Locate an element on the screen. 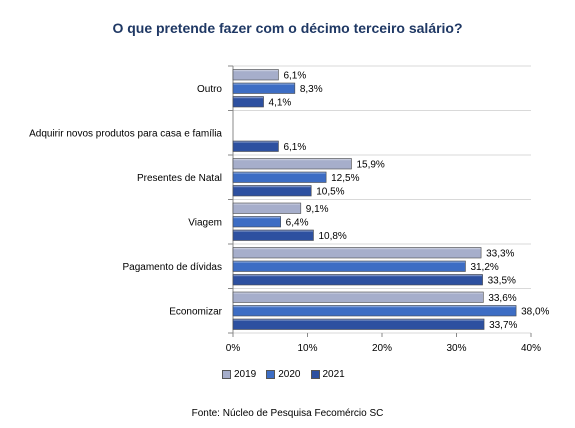 The image size is (575, 428). data-label: 8,3% is located at coordinates (311, 89).